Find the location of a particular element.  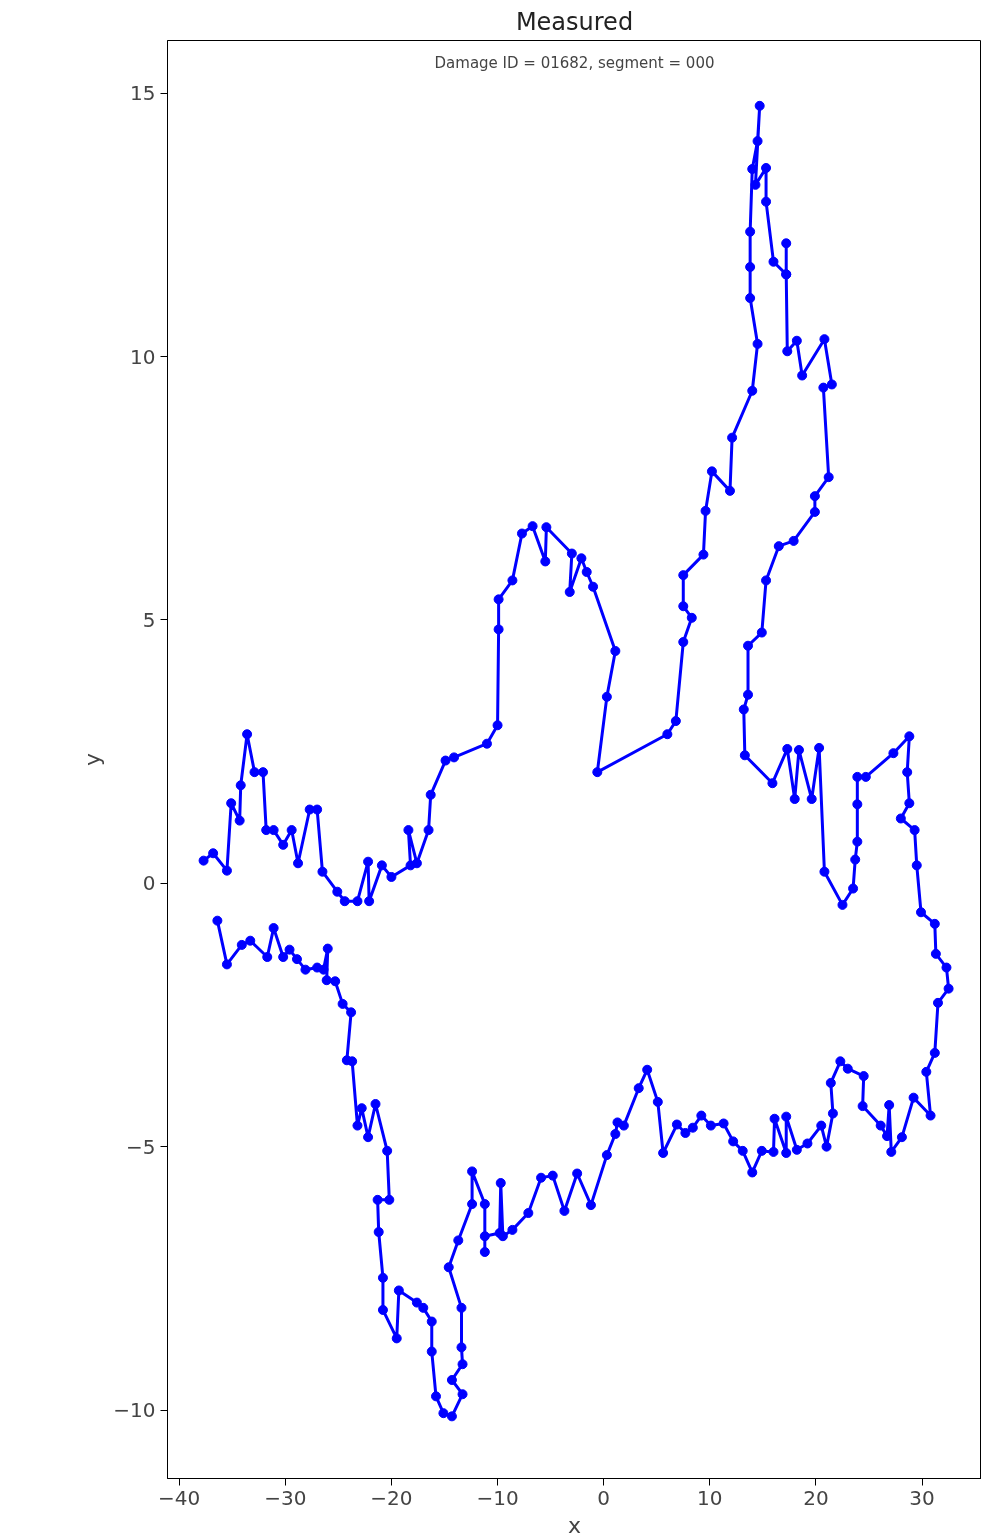

chart-title: Measured is located at coordinates (574, 21).